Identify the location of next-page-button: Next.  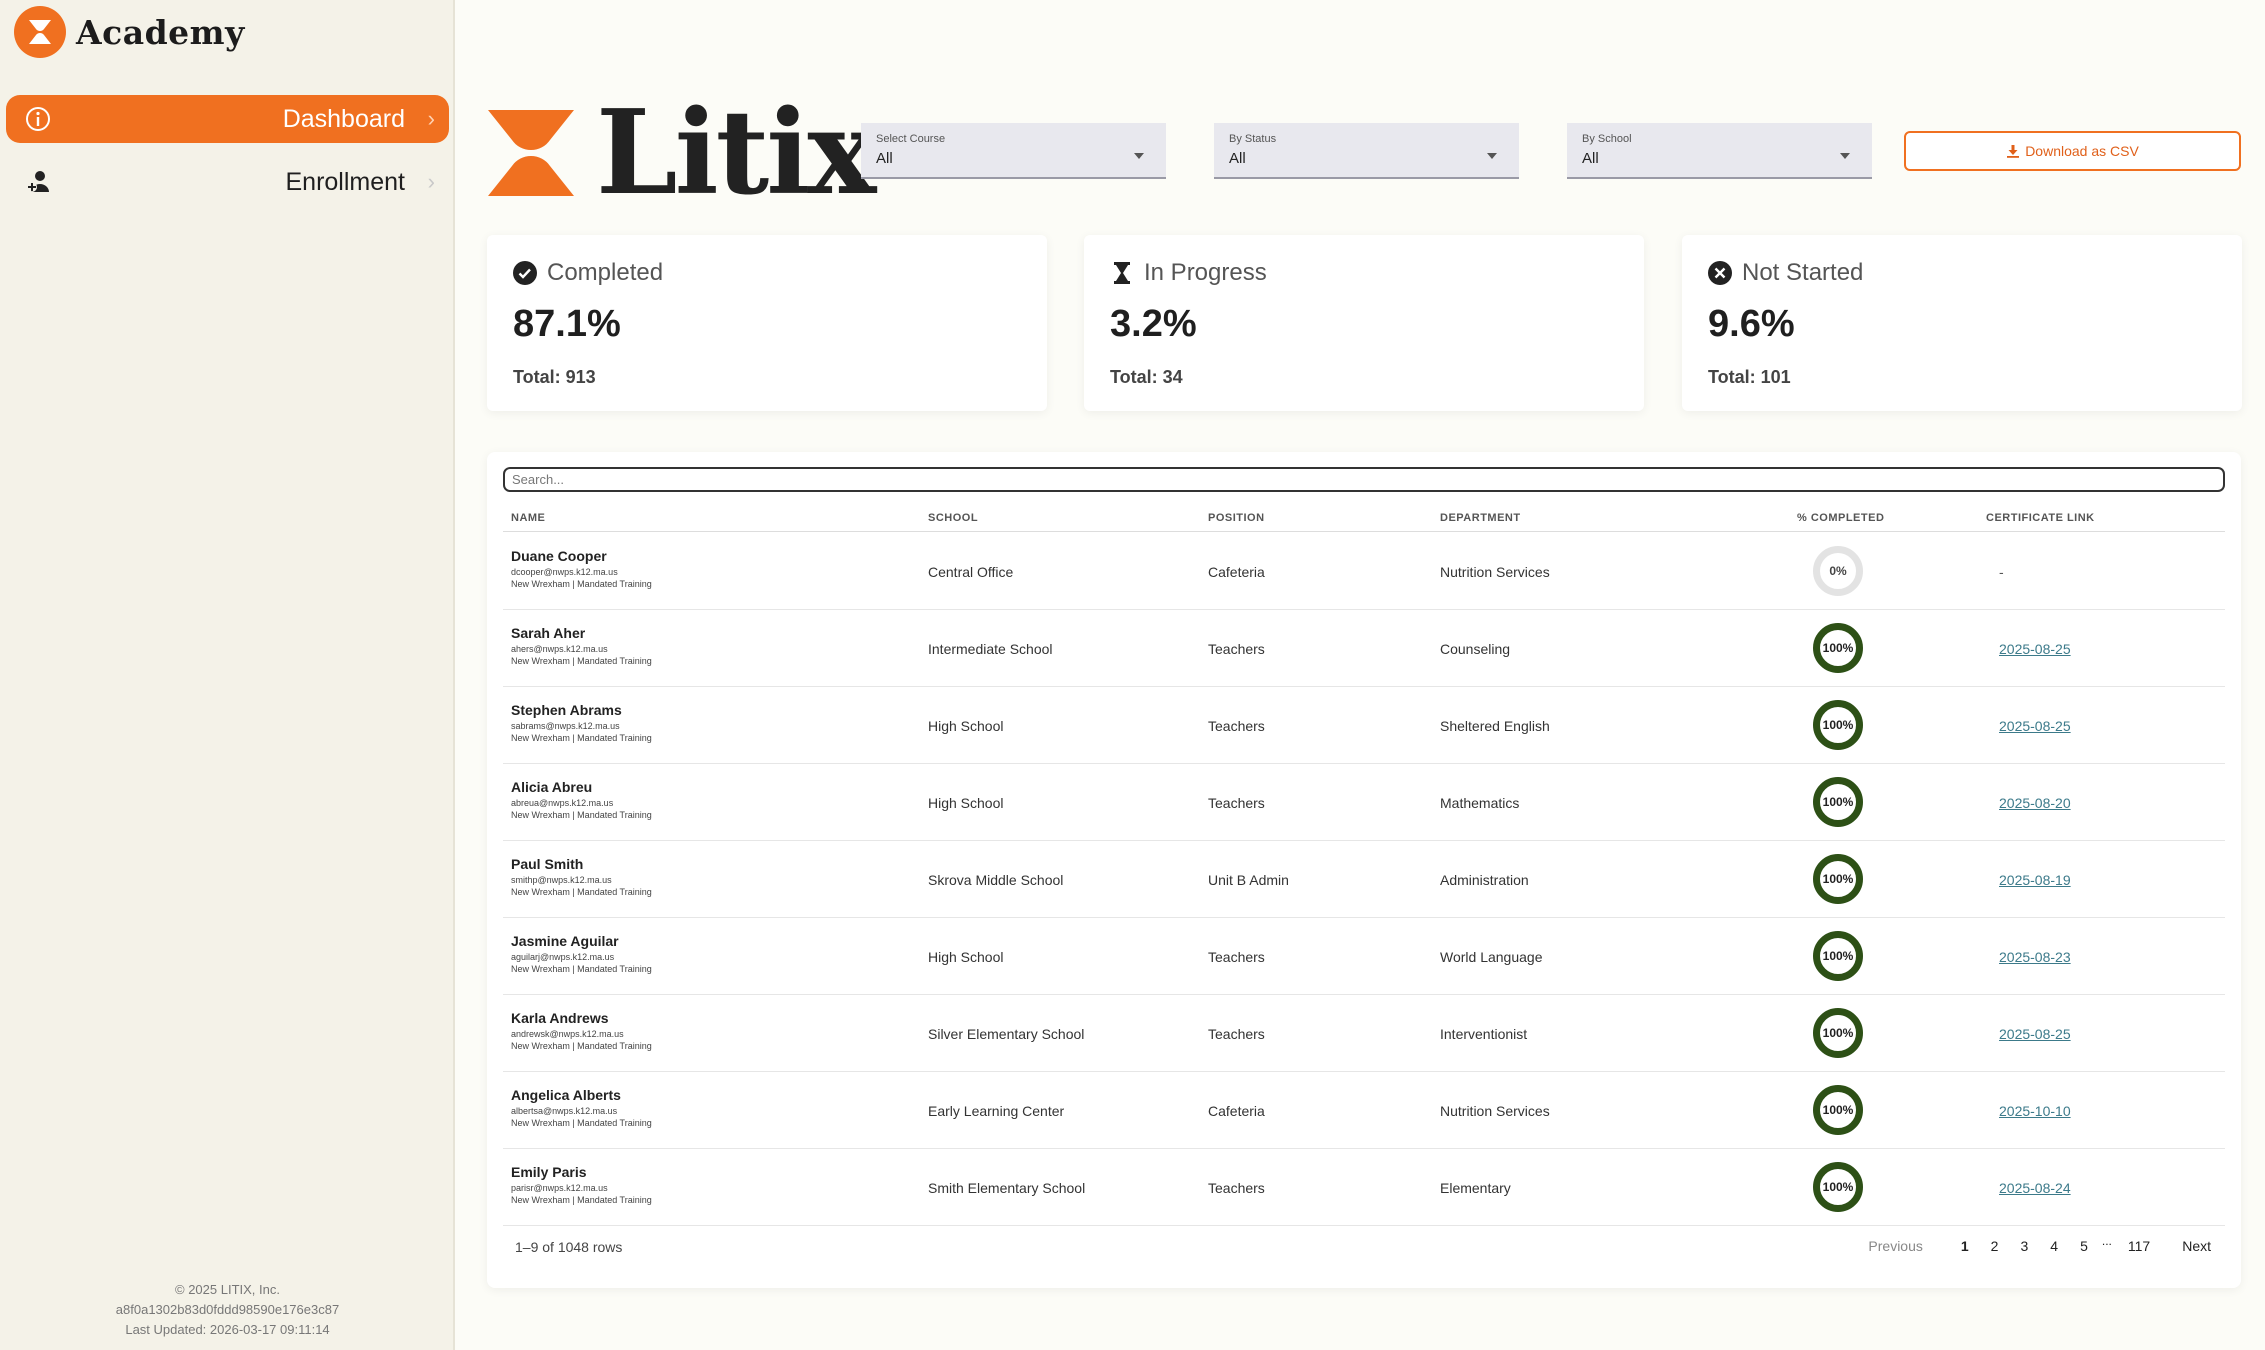
(2196, 1246).